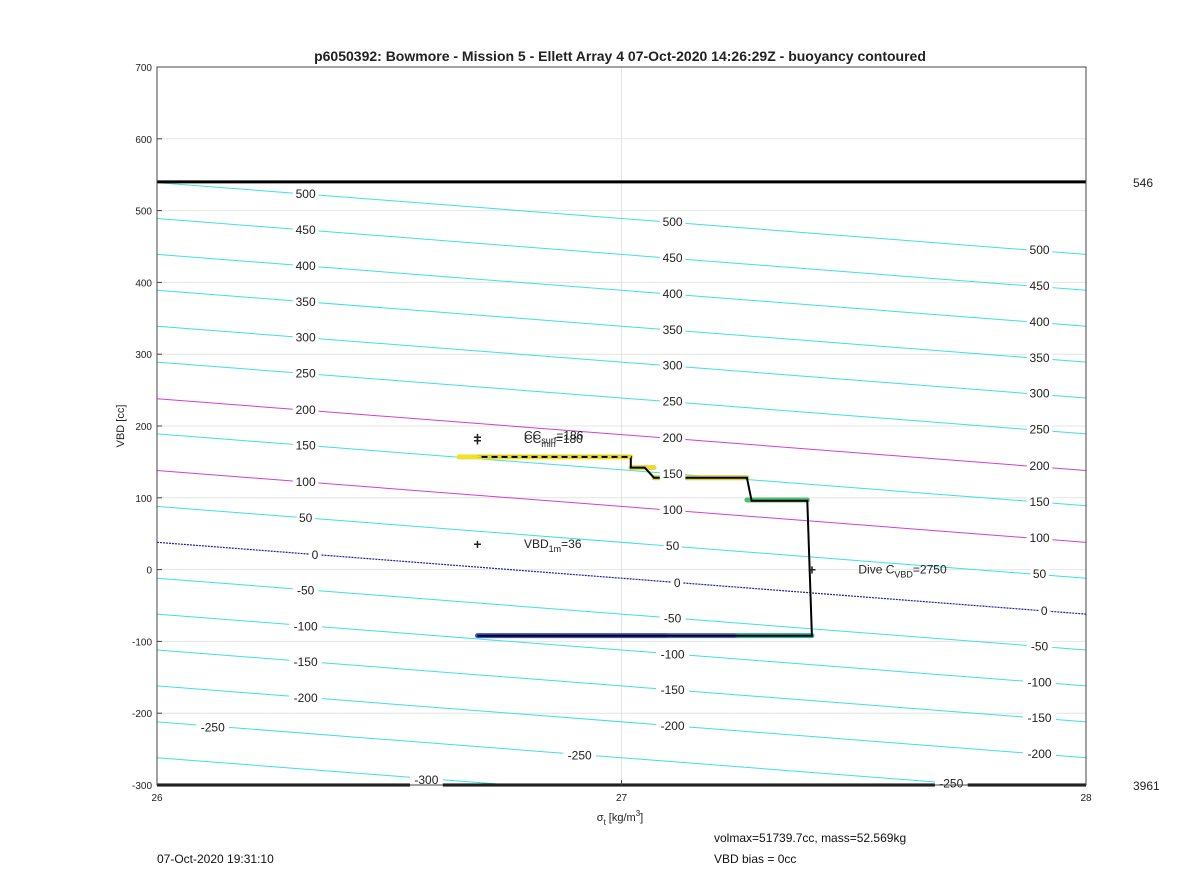  I want to click on contour-label: -300, so click(426, 780).